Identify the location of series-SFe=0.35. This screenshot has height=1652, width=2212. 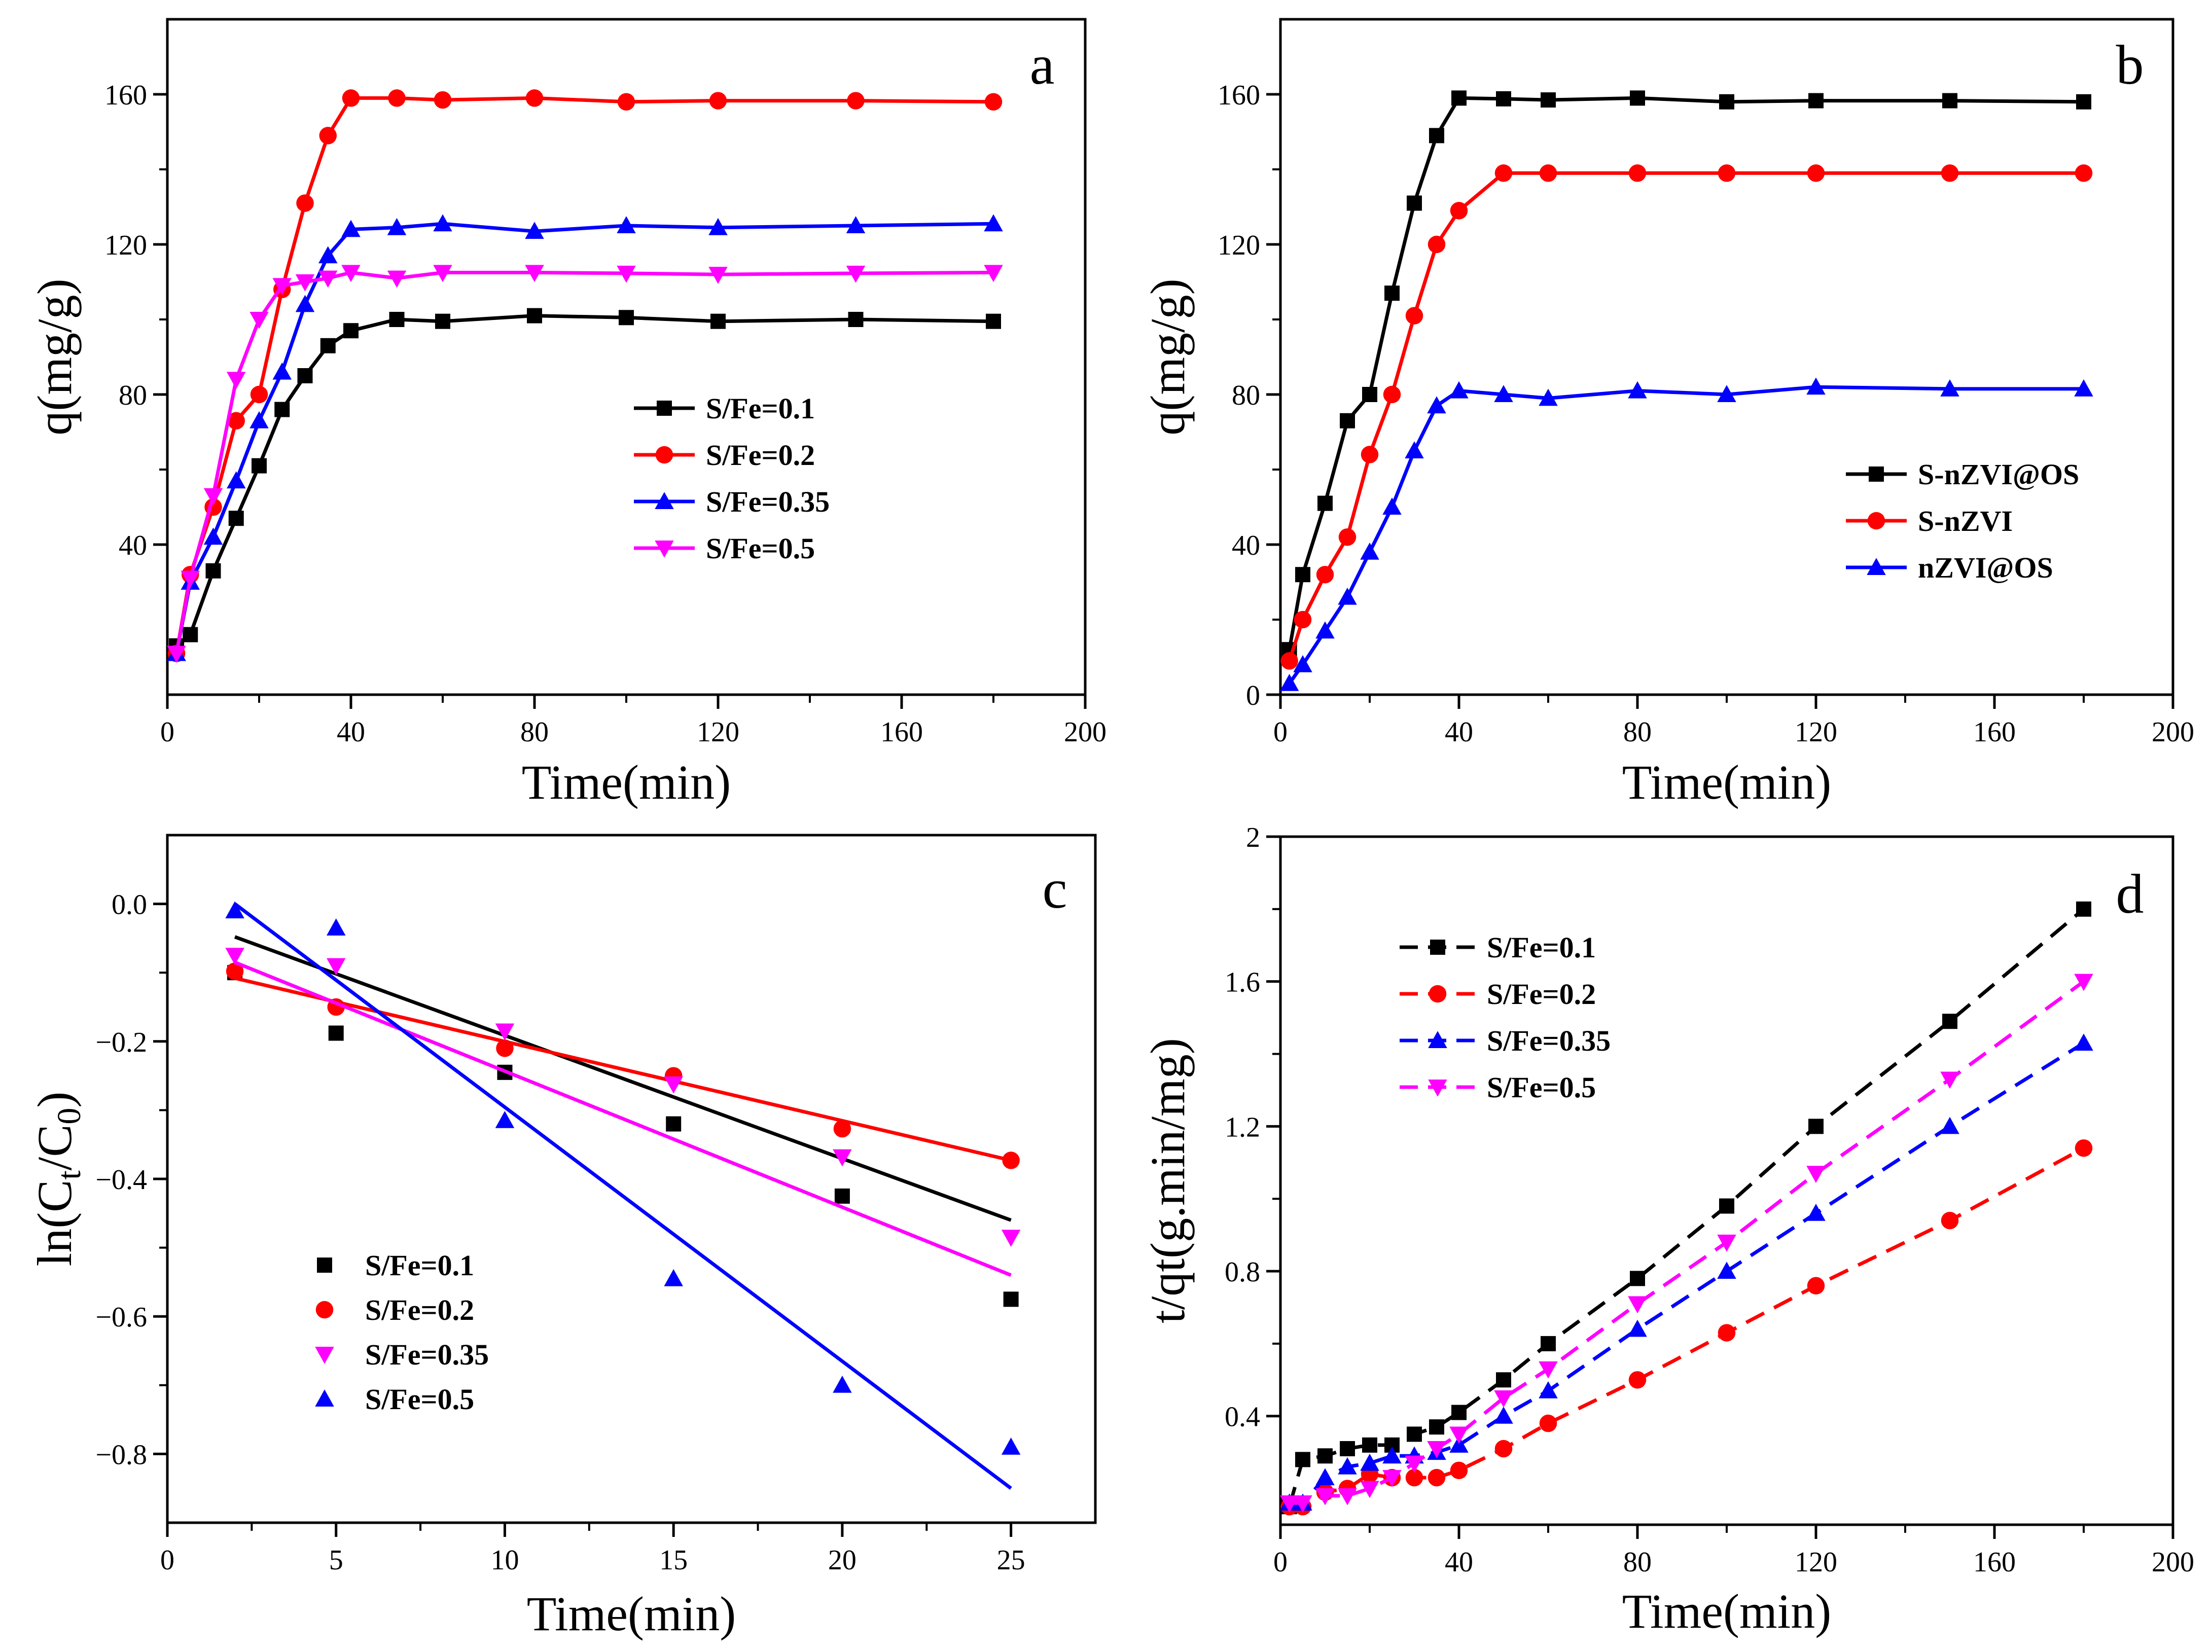
(1686, 1272).